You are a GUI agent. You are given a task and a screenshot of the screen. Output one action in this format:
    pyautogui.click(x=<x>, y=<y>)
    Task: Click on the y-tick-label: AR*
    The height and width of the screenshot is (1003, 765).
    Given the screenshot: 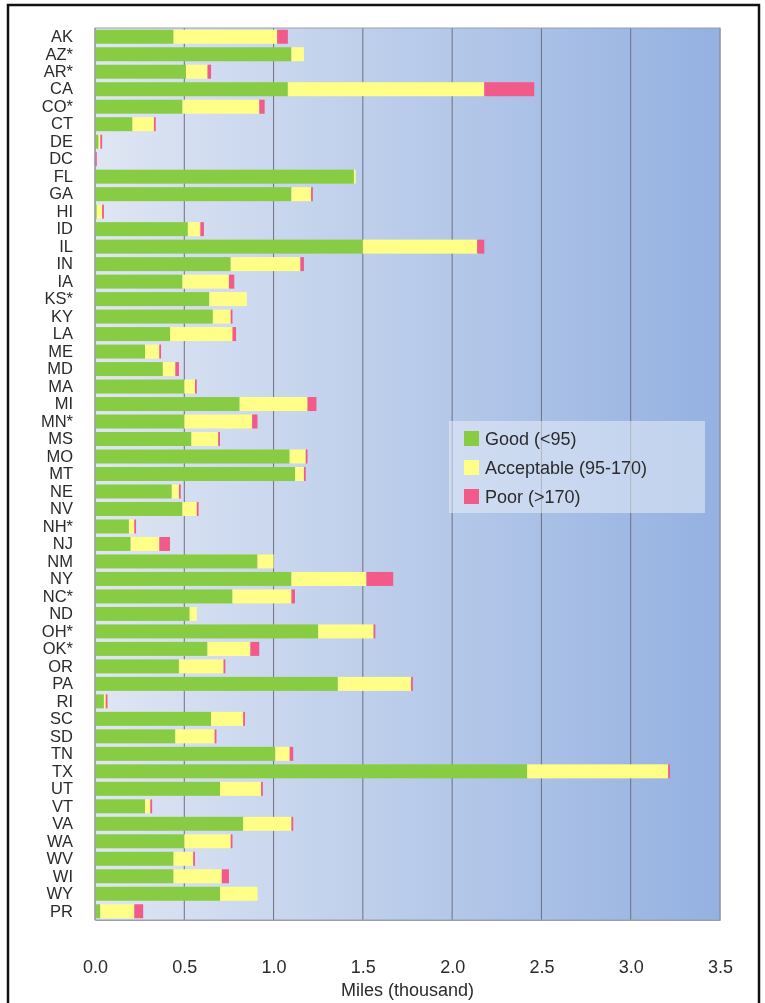 What is the action you would take?
    pyautogui.click(x=58, y=71)
    